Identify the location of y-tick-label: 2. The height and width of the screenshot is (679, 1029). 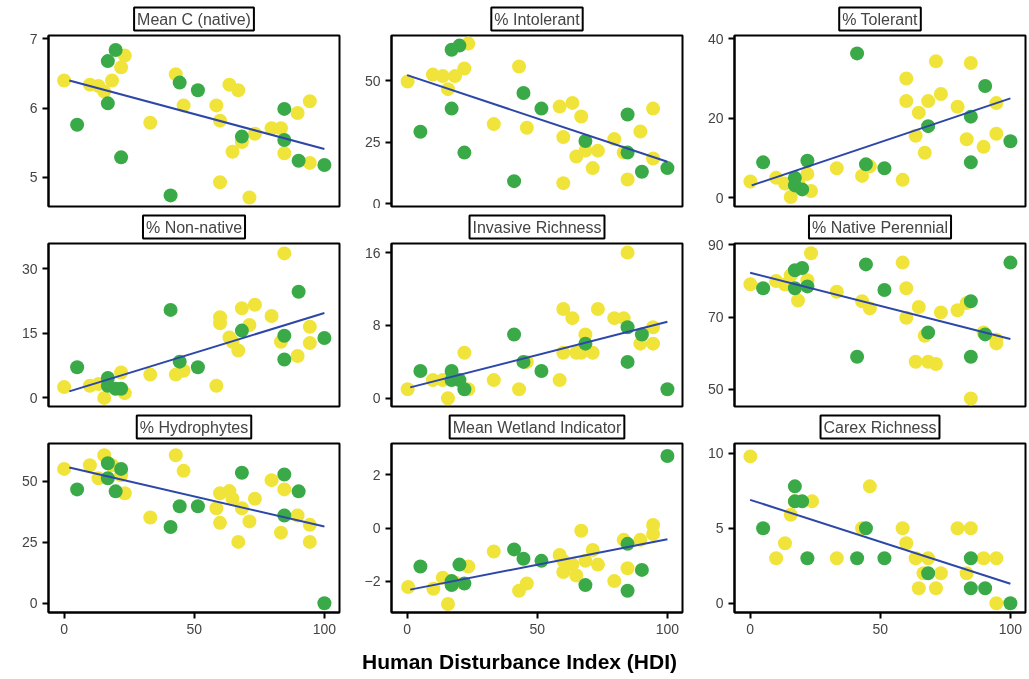
(376, 474).